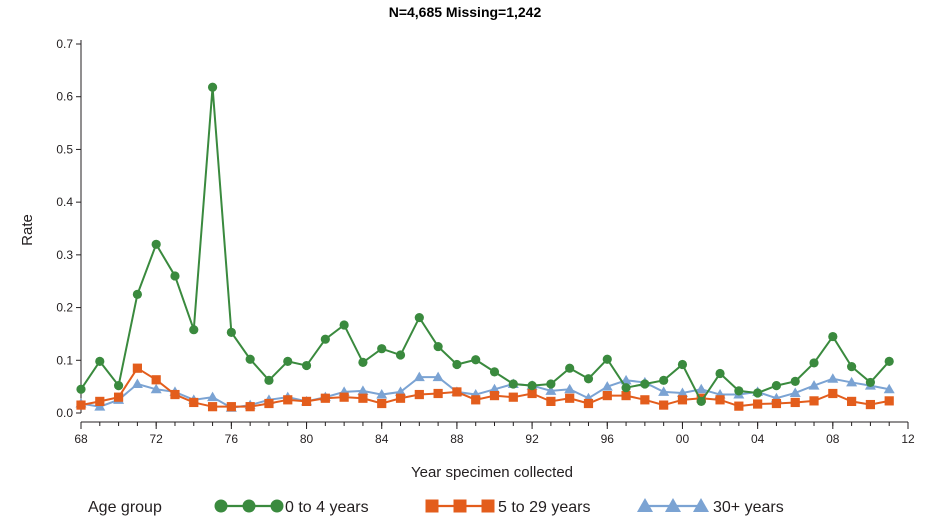  What do you see at coordinates (608, 439) in the screenshot?
I see `x-tick-label: 96` at bounding box center [608, 439].